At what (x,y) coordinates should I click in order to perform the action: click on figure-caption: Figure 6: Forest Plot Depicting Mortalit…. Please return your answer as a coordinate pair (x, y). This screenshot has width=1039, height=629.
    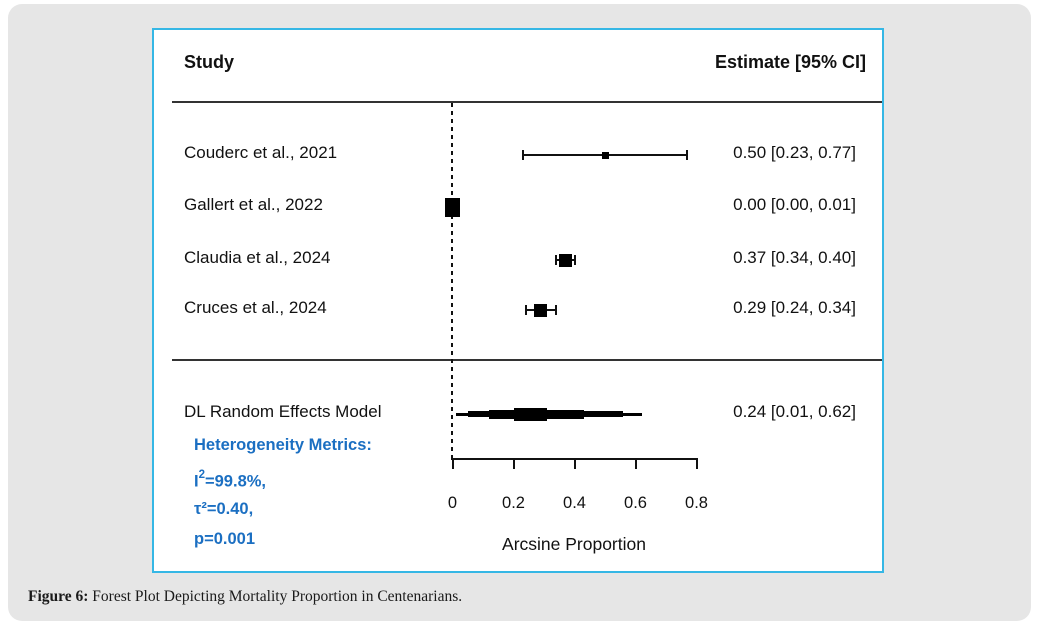
    Looking at the image, I should click on (245, 597).